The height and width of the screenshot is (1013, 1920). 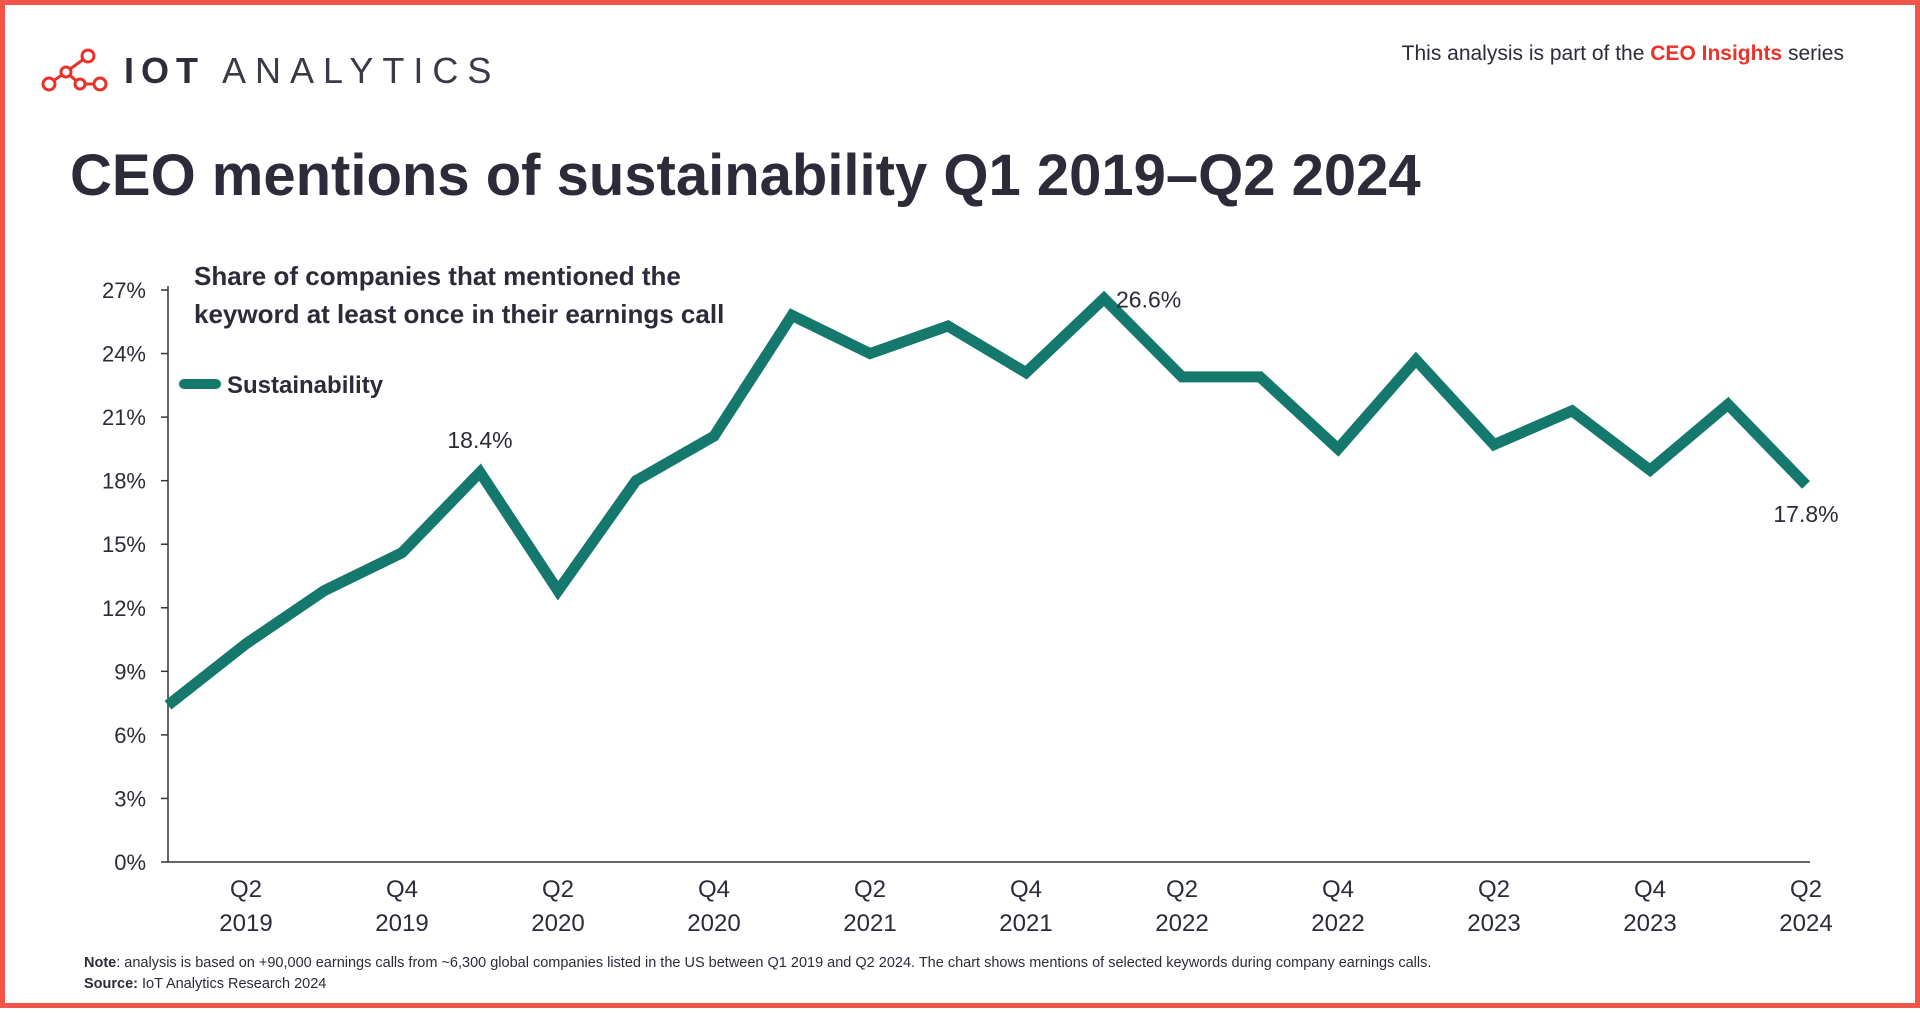 I want to click on series-suffix: series, so click(x=1815, y=53).